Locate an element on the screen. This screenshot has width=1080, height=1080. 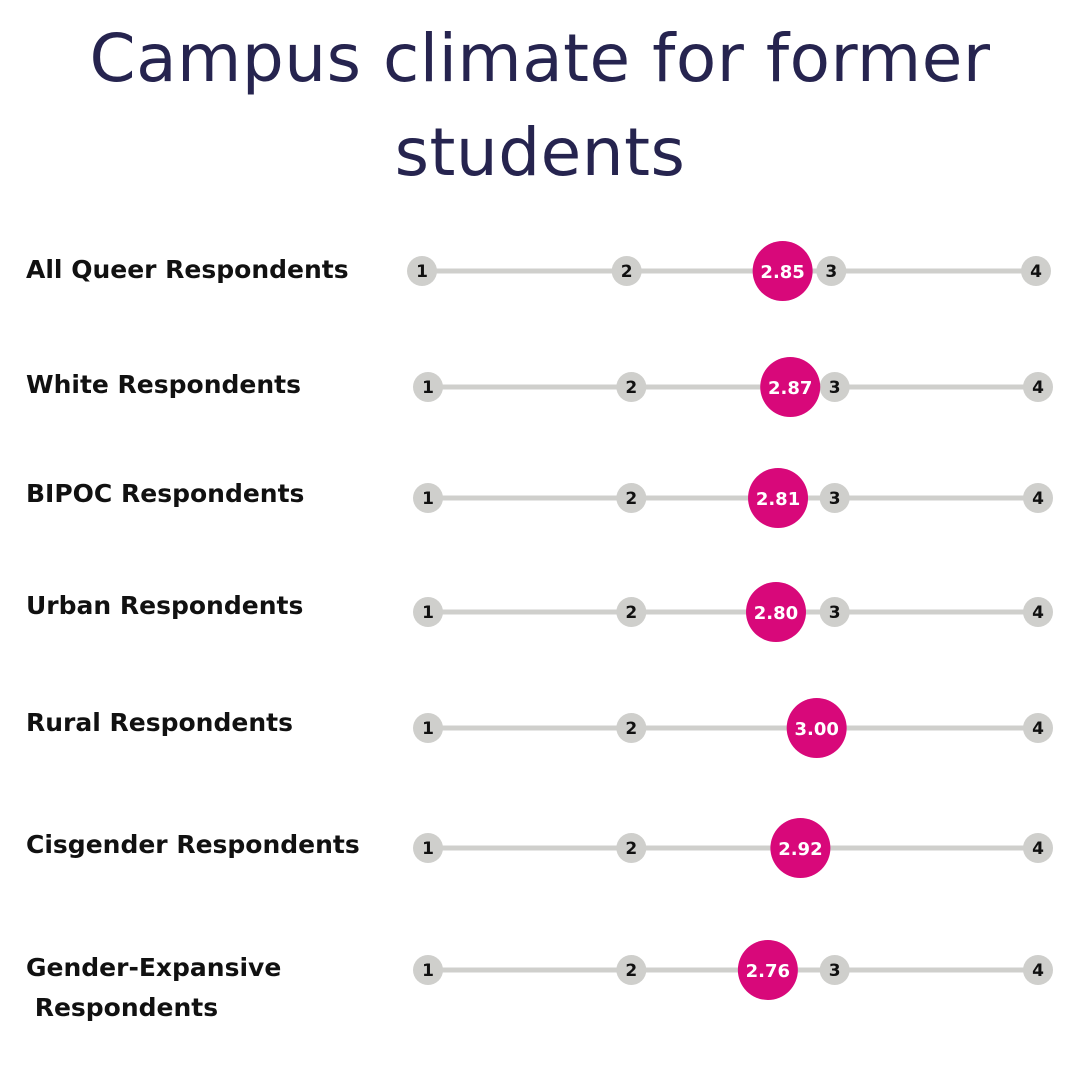
value-label: 3.00 is located at coordinates (816, 729).